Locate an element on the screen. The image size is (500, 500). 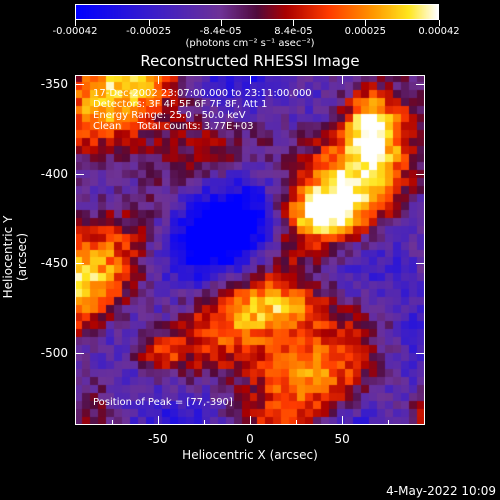
y-axis-label: Heliocentric Y (arcsec) is located at coordinates (15, 257).